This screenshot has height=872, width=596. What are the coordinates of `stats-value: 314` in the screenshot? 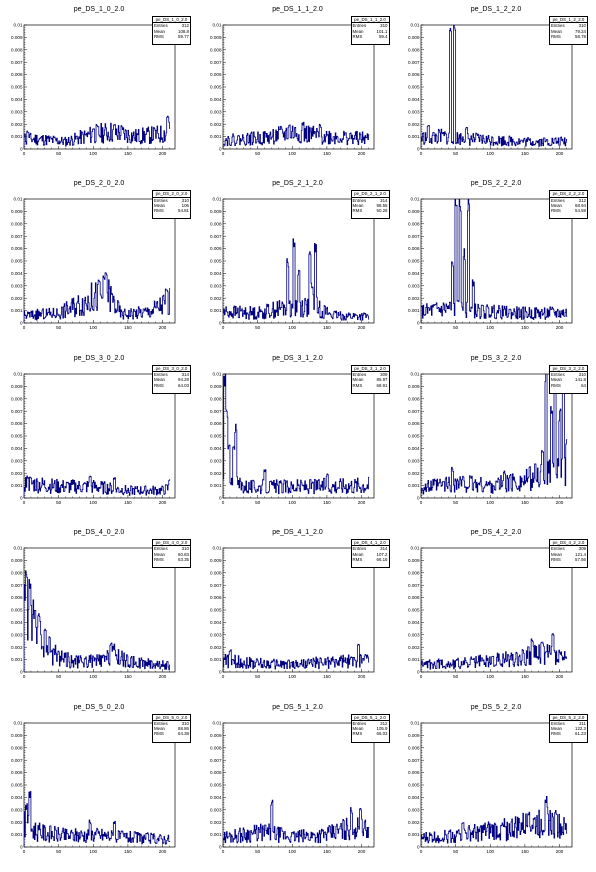 It's located at (185, 375).